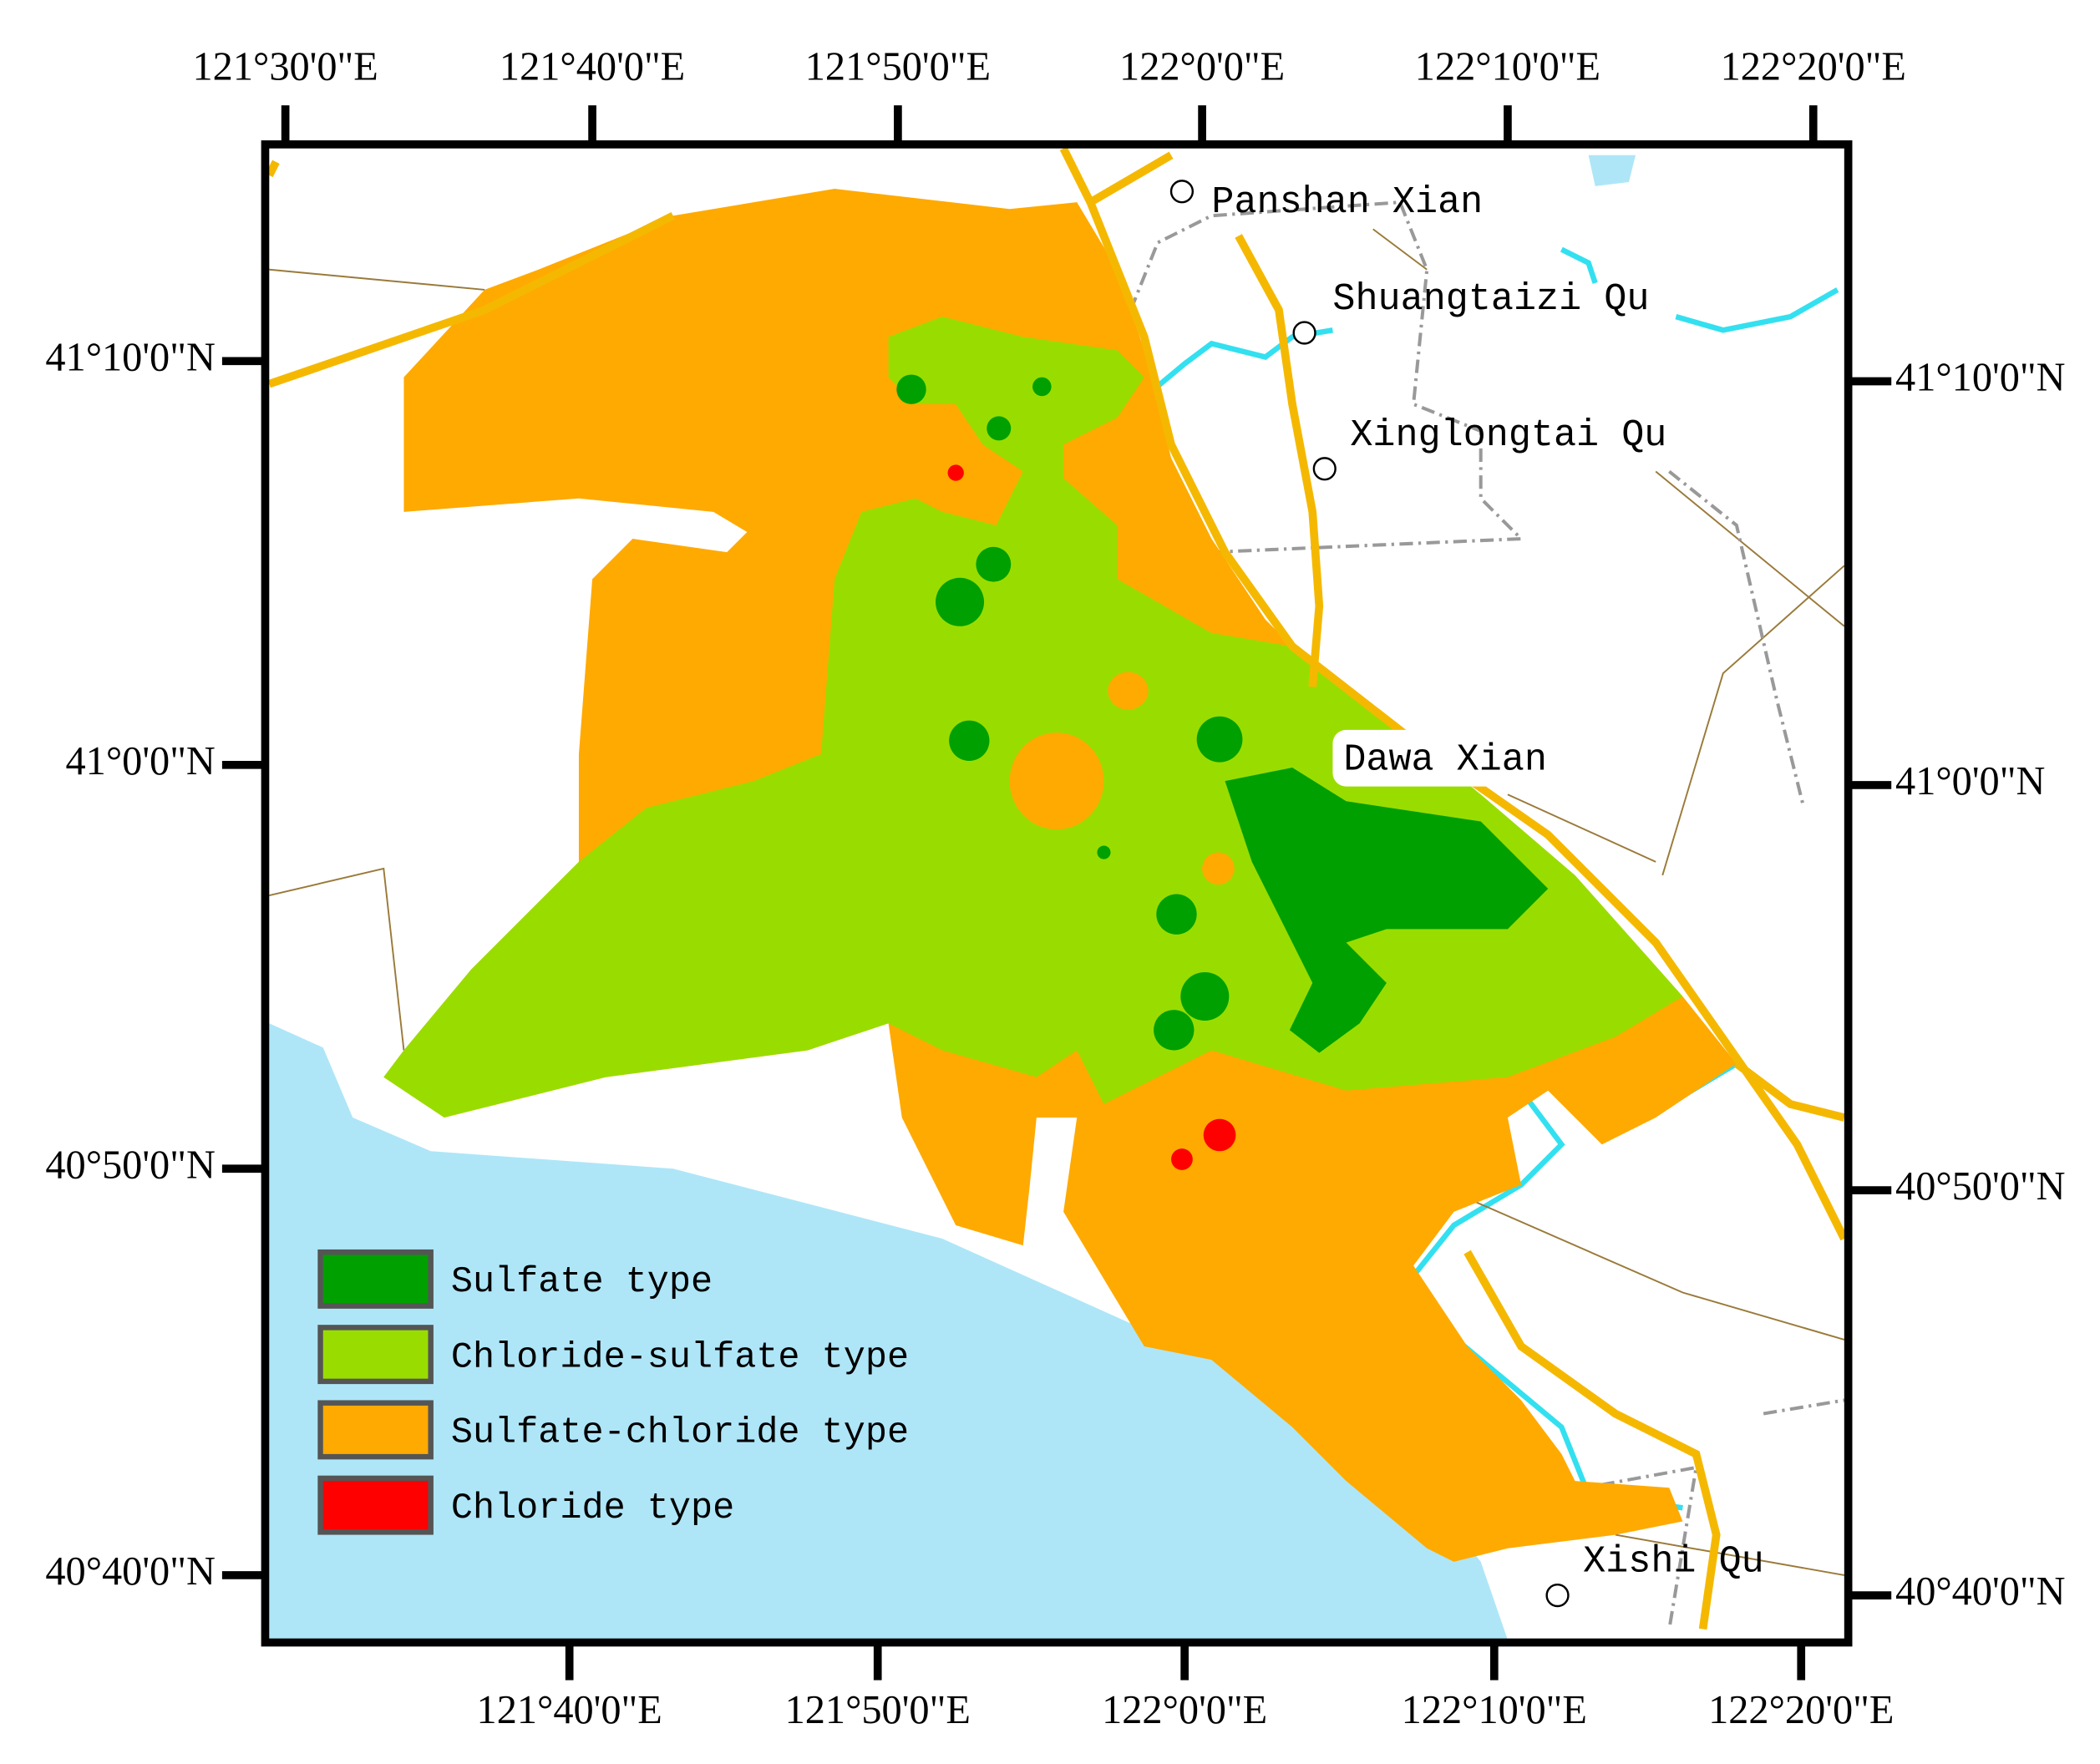  I want to click on lake, so click(1612, 170).